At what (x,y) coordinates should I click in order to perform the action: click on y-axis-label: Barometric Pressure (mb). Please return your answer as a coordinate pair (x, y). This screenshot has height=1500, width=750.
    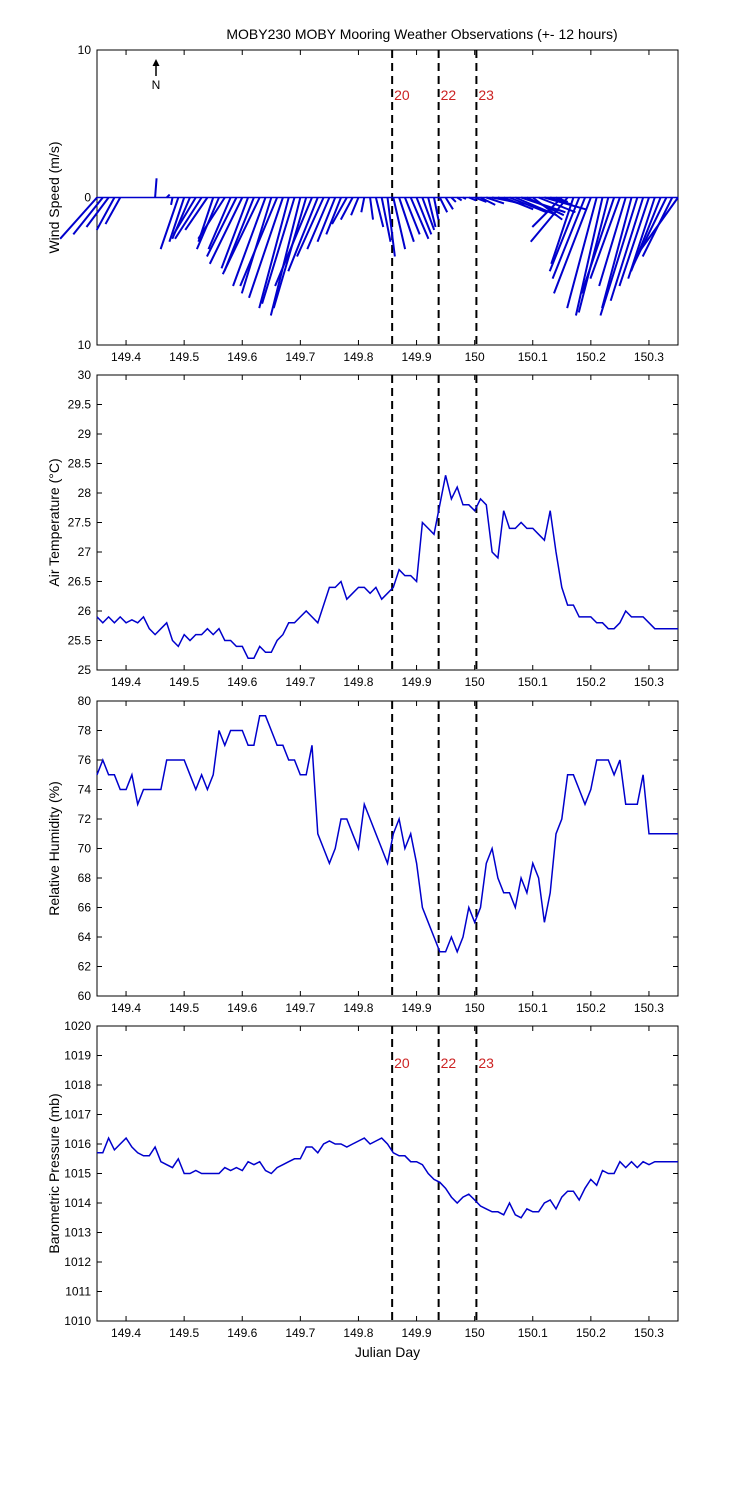
    Looking at the image, I should click on (54, 1173).